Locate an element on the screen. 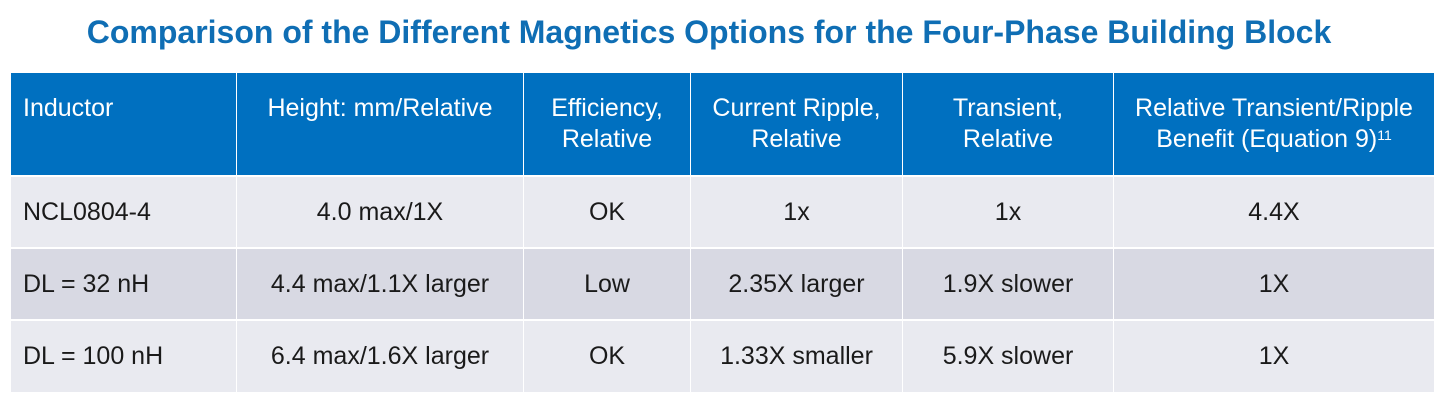 The width and height of the screenshot is (1442, 414). header-benefit-footnote: 11 is located at coordinates (1384, 135).